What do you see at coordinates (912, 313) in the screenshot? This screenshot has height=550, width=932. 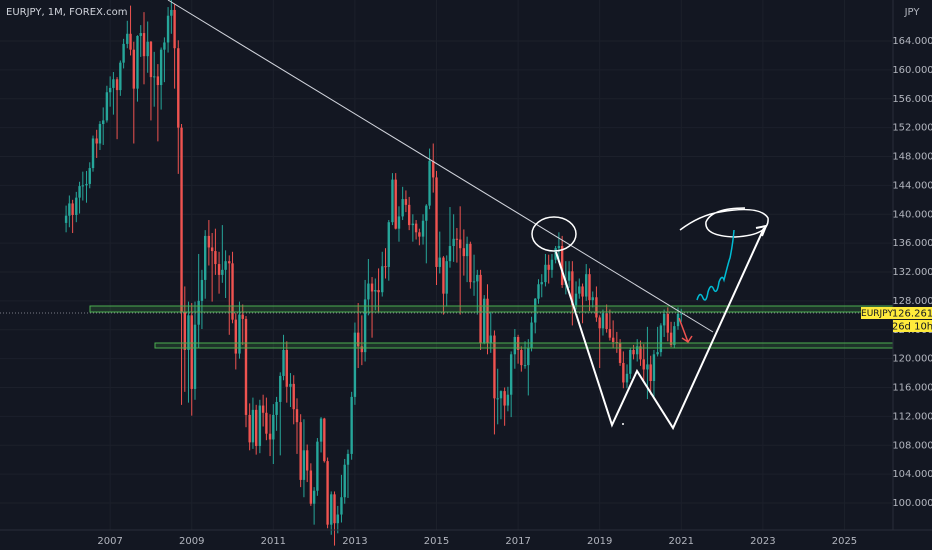 I see `price-tag` at bounding box center [912, 313].